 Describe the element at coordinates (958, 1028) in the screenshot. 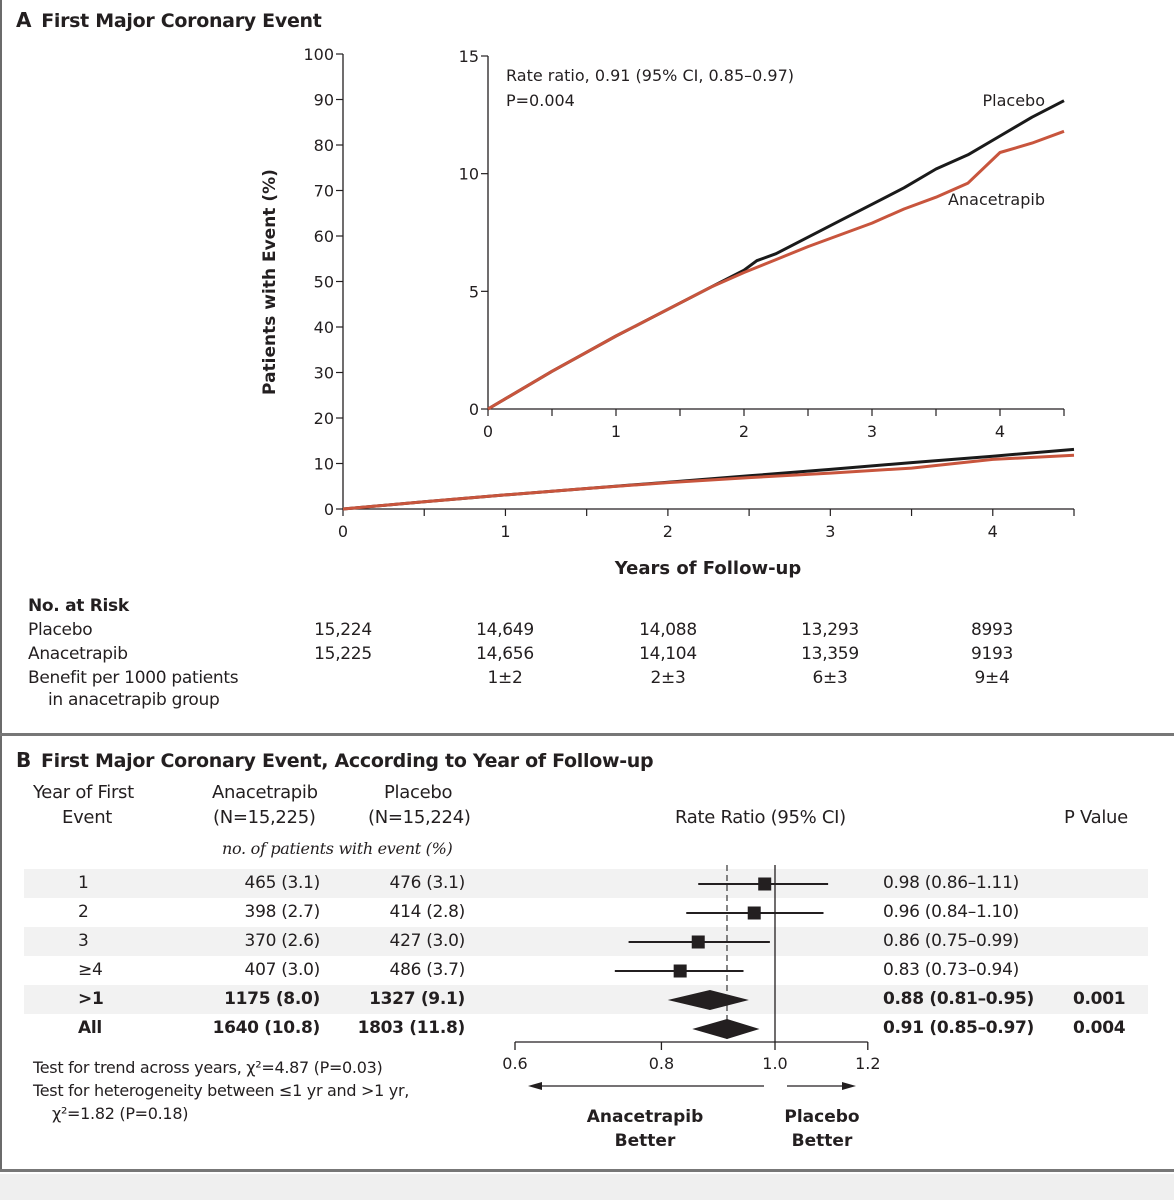

I see `row-rate-ratio: 0.91 (0.85–0.97)` at that location.